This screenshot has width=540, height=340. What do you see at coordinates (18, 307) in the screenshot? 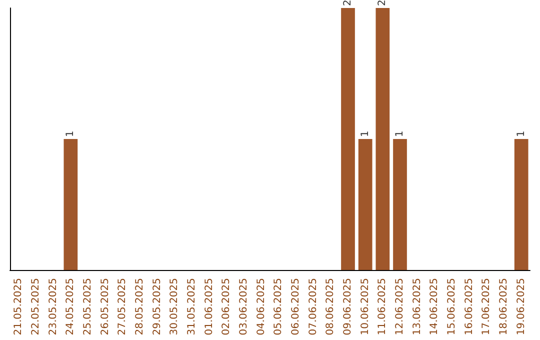
I see `x-tick-label: 21.05.2025` at bounding box center [18, 307].